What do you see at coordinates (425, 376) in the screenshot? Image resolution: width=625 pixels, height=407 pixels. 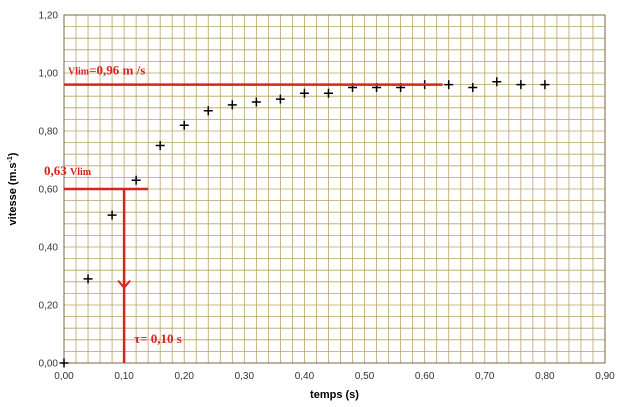 I see `x-tick-label: 0,60` at bounding box center [425, 376].